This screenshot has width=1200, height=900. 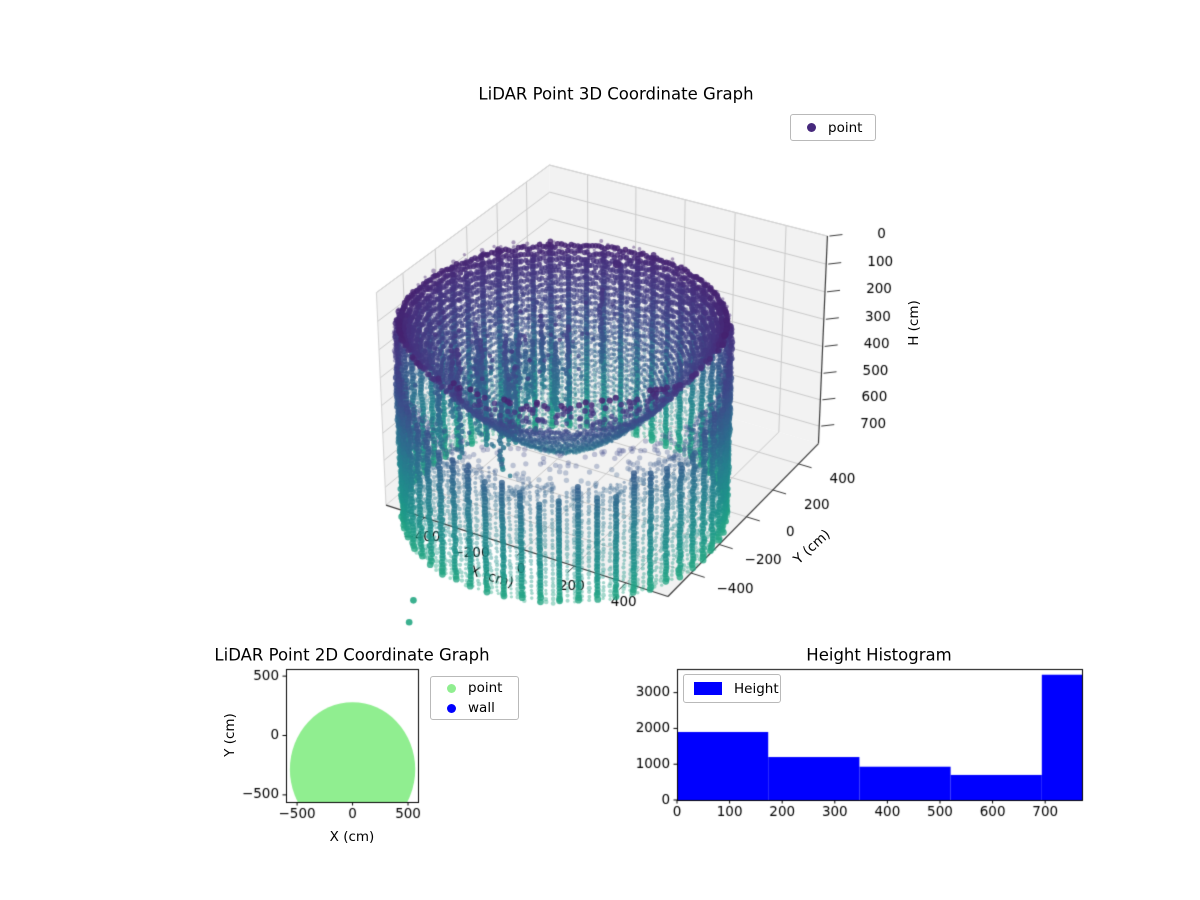 I want to click on histogram-title: Height Histogram, so click(x=879, y=655).